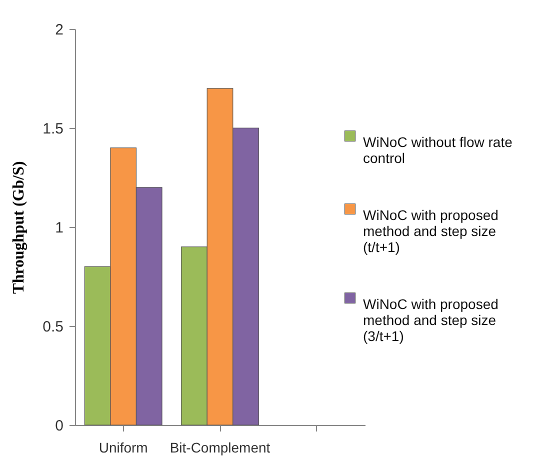 The width and height of the screenshot is (551, 460). What do you see at coordinates (53, 129) in the screenshot?
I see `y-tick-label: 1.5` at bounding box center [53, 129].